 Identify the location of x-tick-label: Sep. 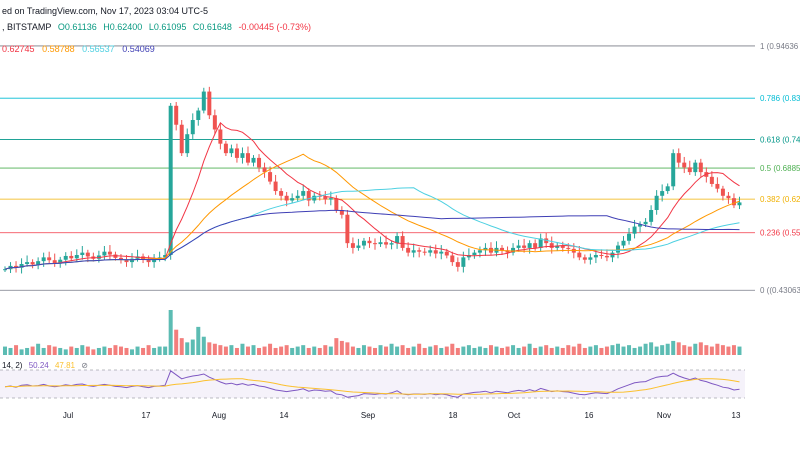
(368, 415).